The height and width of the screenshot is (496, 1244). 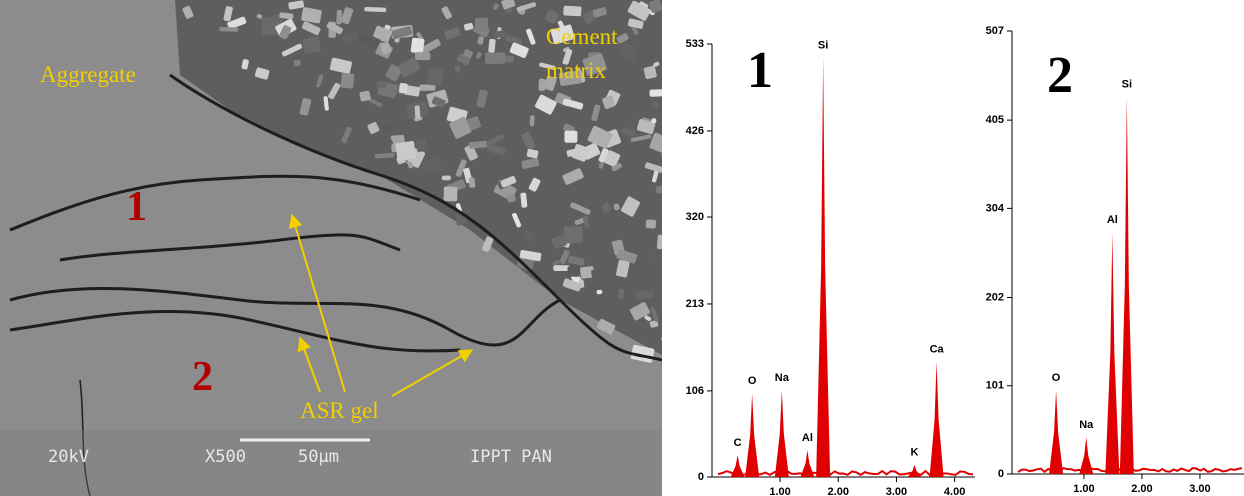 What do you see at coordinates (582, 36) in the screenshot?
I see `cement-label: Cement` at bounding box center [582, 36].